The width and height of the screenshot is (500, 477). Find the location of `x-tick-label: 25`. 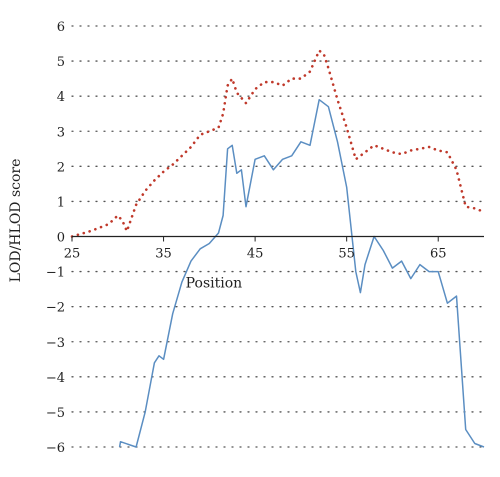

x-tick-label: 25 is located at coordinates (72, 254).